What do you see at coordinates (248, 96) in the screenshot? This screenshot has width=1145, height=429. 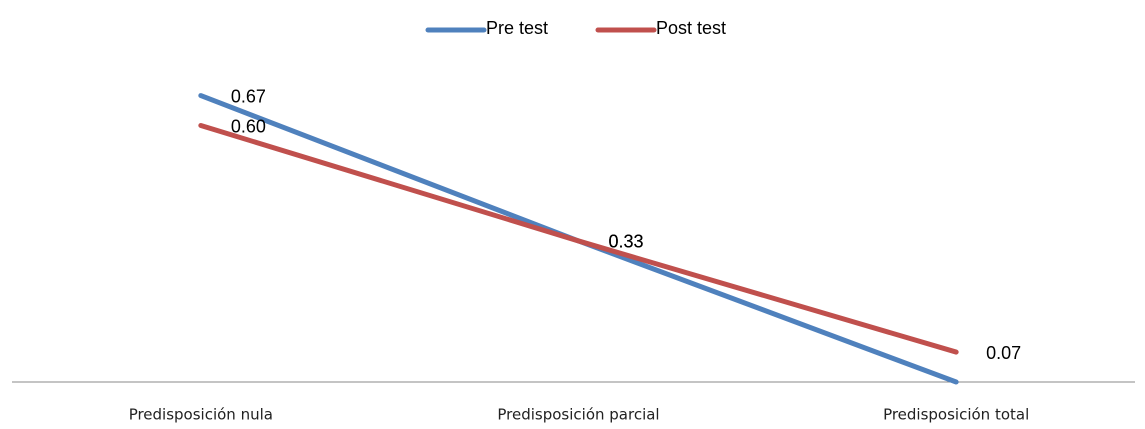 I see `data-label: 0.67` at bounding box center [248, 96].